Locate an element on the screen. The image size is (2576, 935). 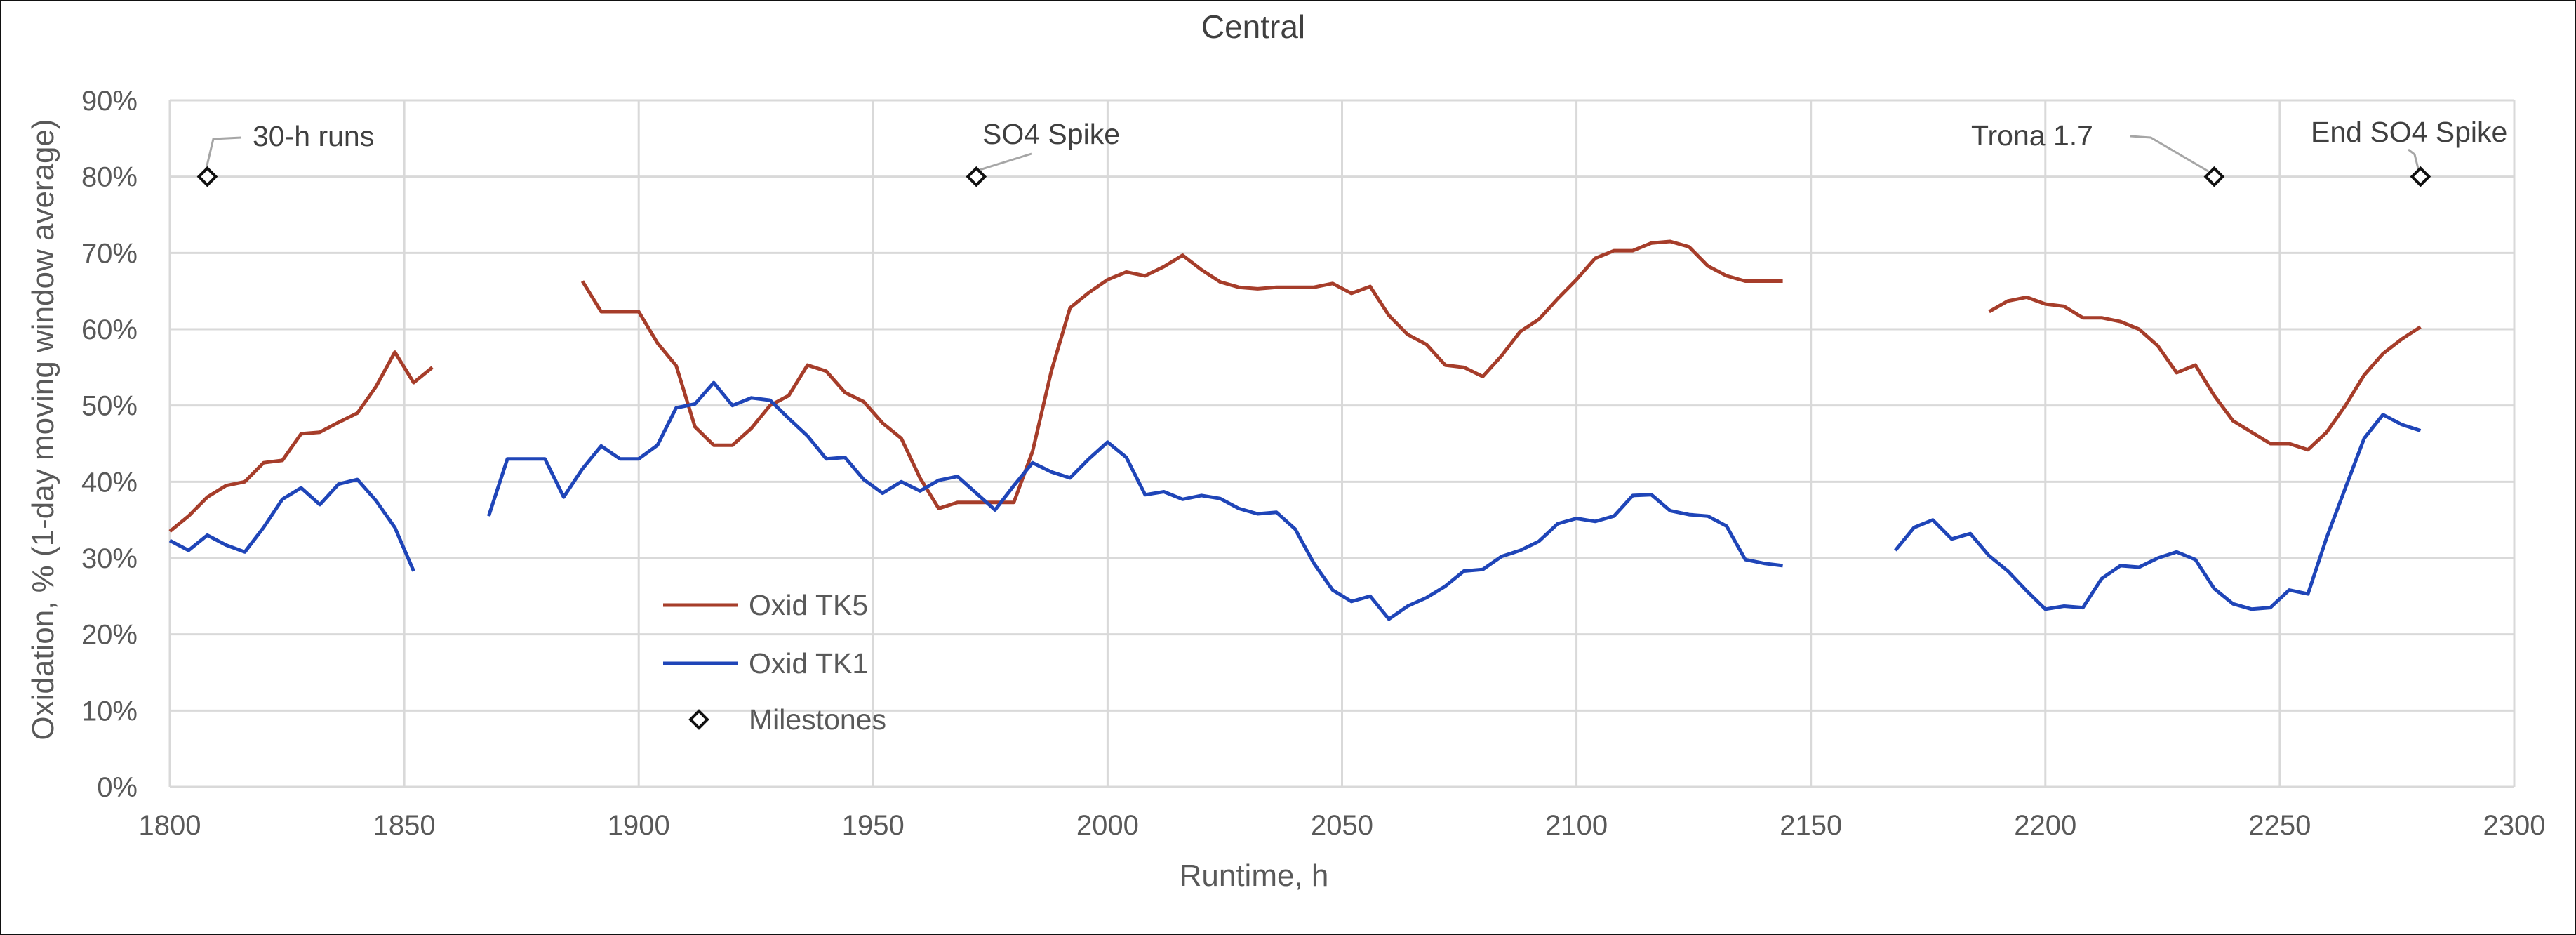
legend-entry-label: Oxid TK5 is located at coordinates (809, 605).